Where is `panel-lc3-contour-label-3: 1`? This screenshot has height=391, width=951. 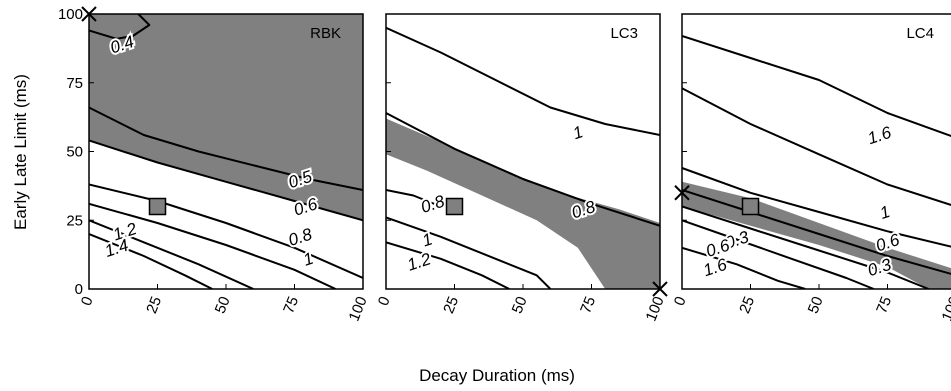 panel-lc3-contour-label-3: 1 is located at coordinates (427, 239).